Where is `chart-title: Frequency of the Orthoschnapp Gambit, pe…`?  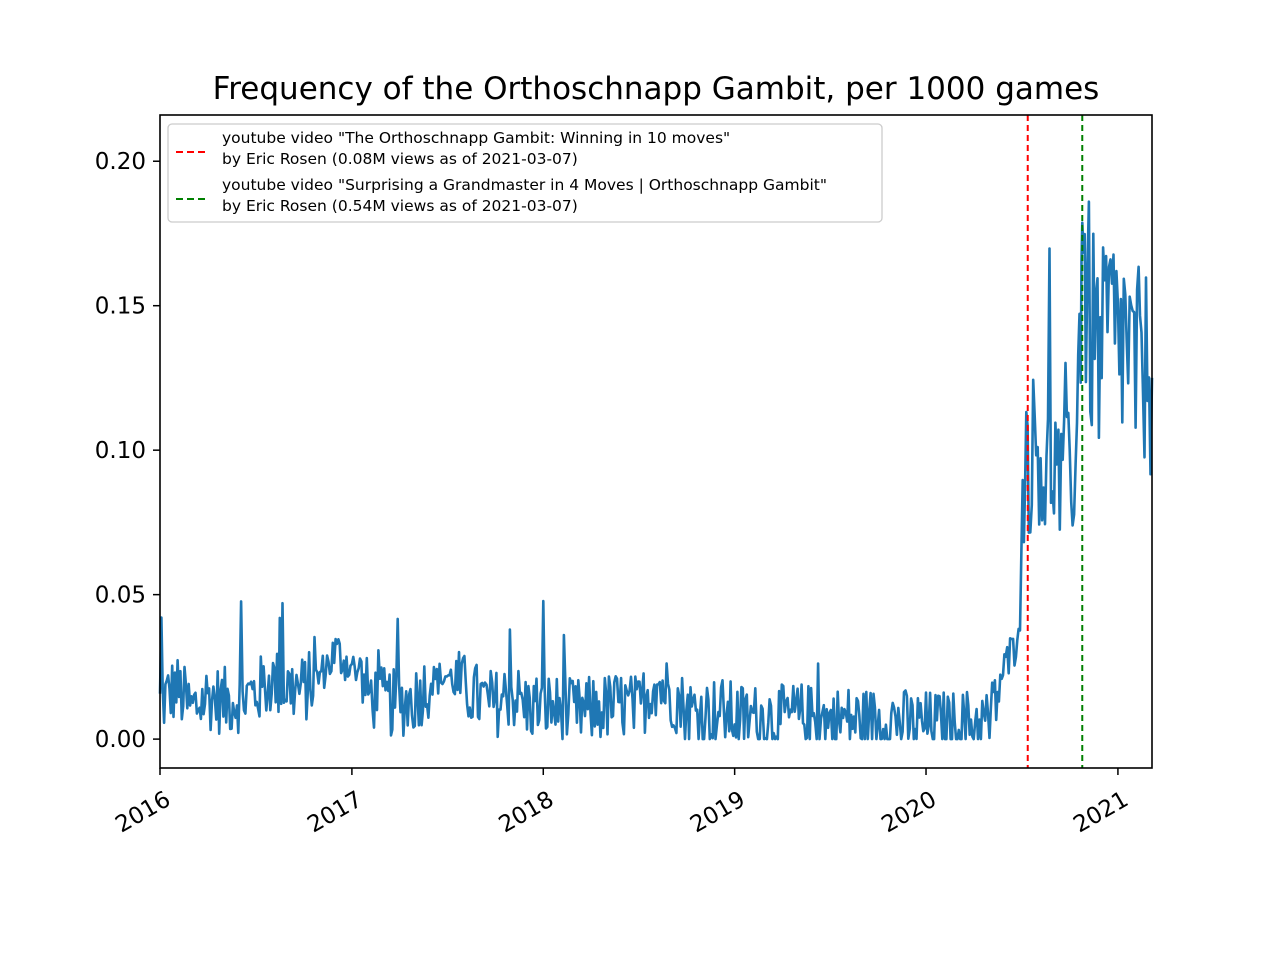
chart-title: Frequency of the Orthoschnapp Gambit, pe… is located at coordinates (656, 89).